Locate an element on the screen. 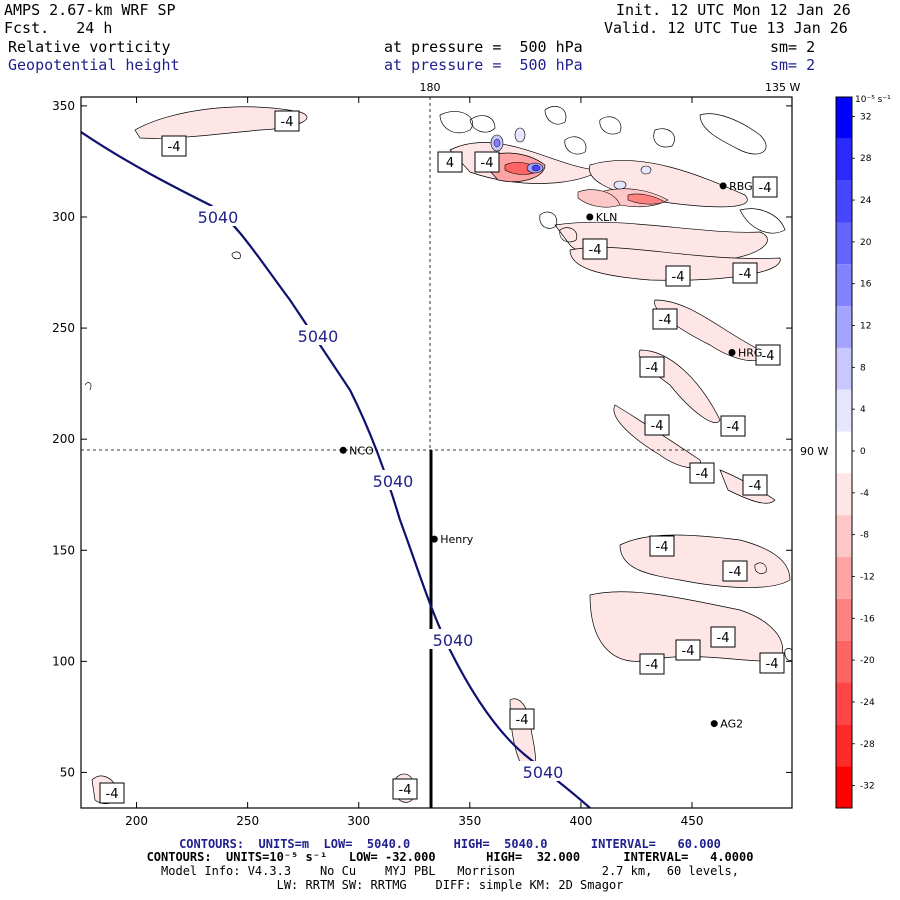 This screenshot has width=900, height=900. x-tick-label: 250 is located at coordinates (247, 821).